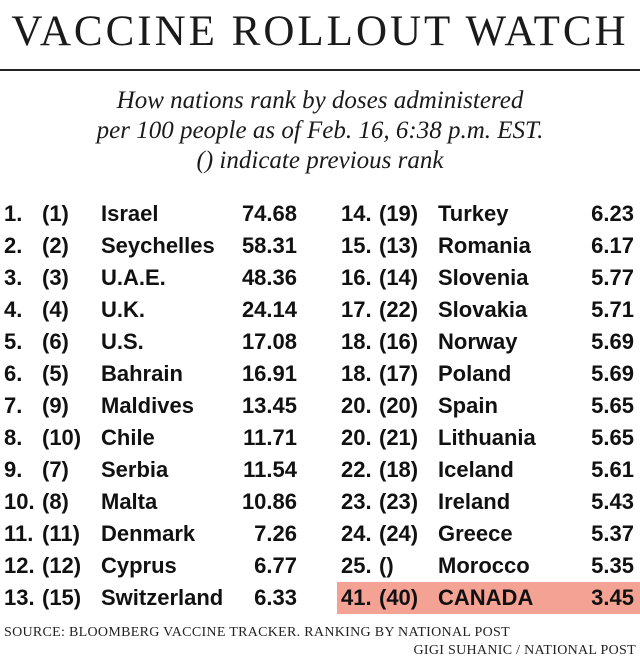  What do you see at coordinates (55, 501) in the screenshot?
I see `previous-rank: (8)` at bounding box center [55, 501].